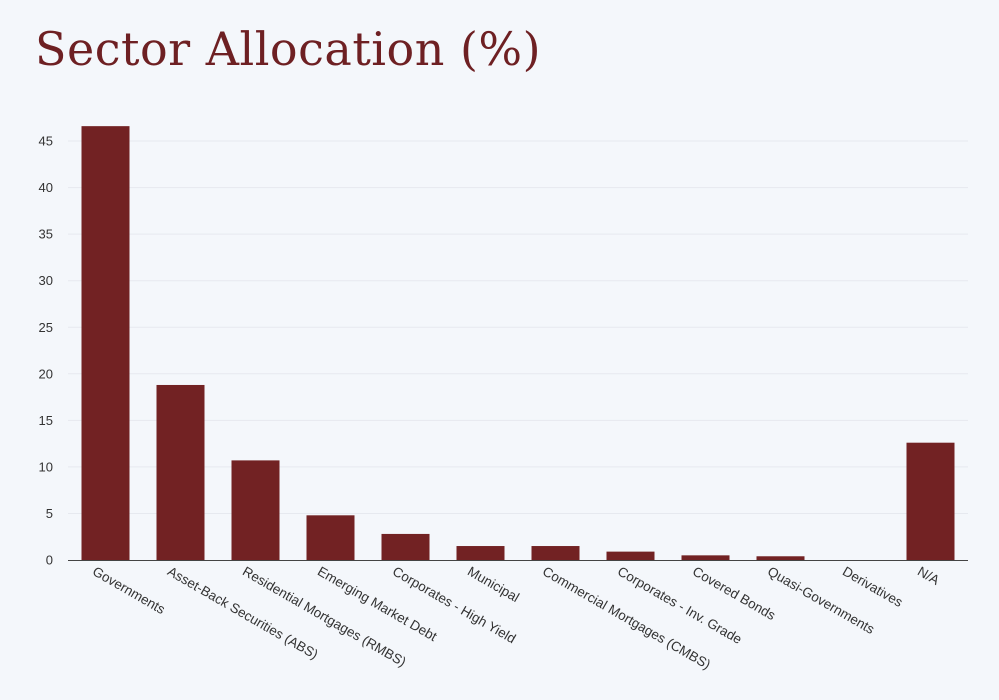 The image size is (999, 700). I want to click on x-tick-label: Governments, so click(129, 591).